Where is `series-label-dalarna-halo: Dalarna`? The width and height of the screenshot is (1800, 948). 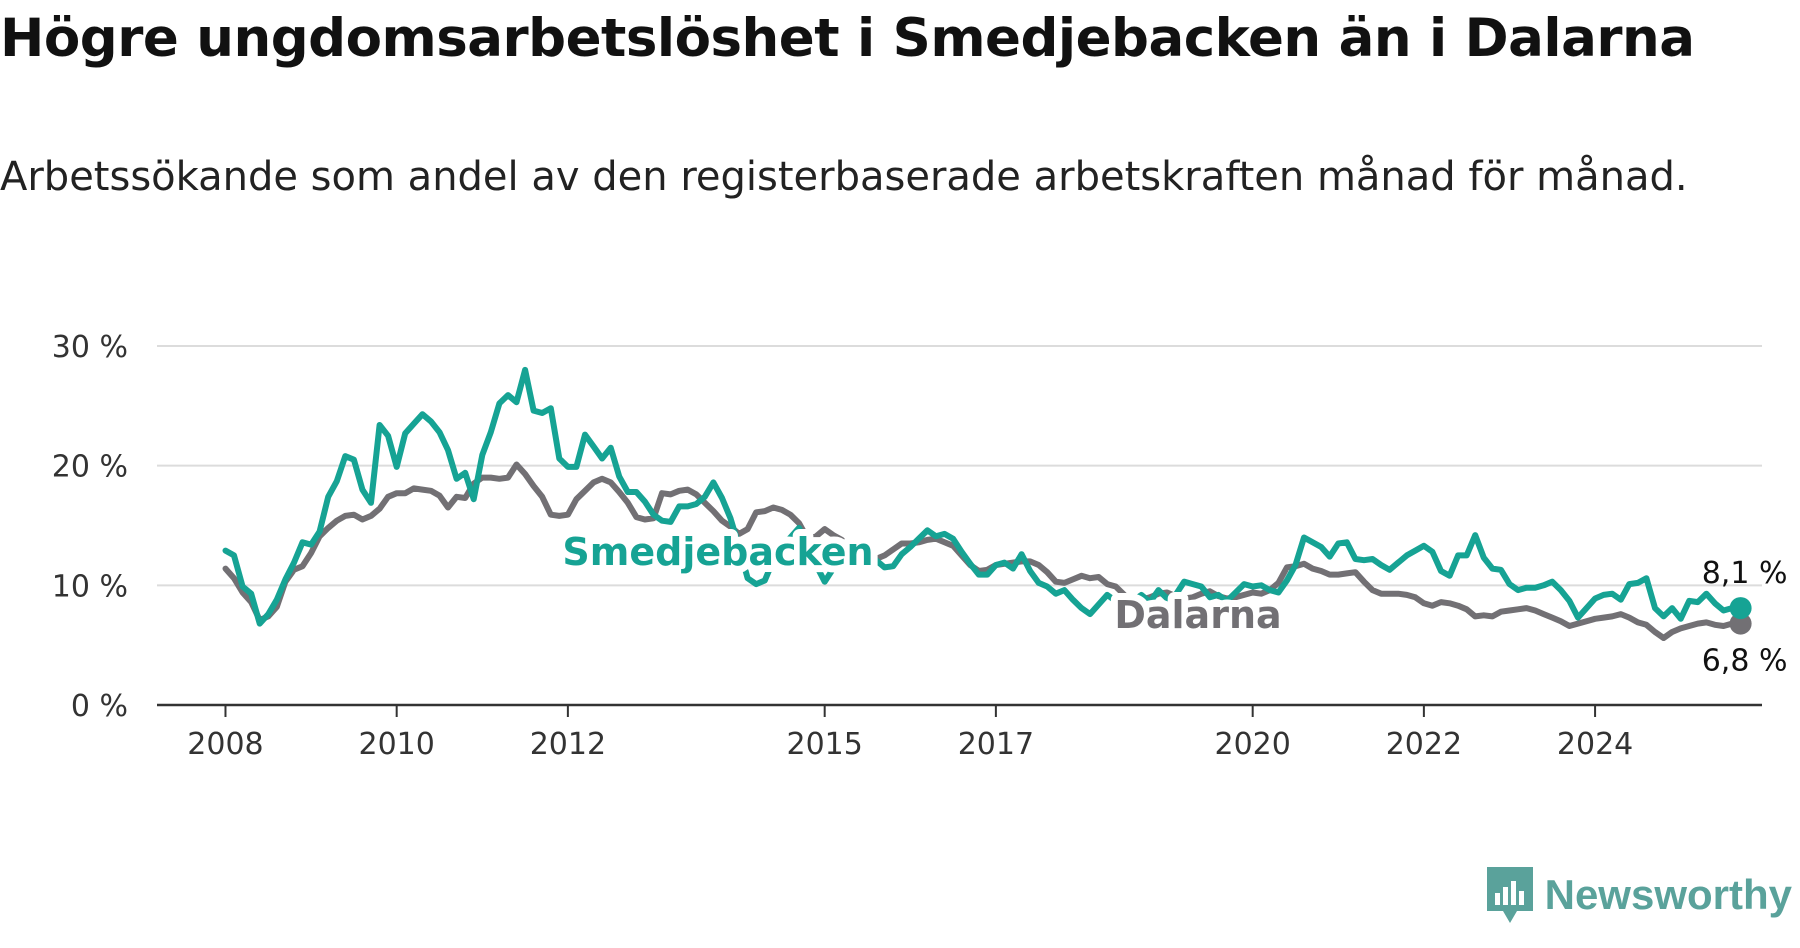
series-label-dalarna-halo: Dalarna is located at coordinates (1197, 615).